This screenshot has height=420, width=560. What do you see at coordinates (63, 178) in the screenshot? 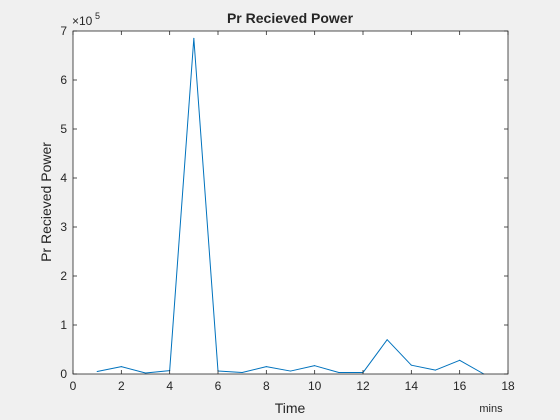
I see `y-tick-label: 4` at bounding box center [63, 178].